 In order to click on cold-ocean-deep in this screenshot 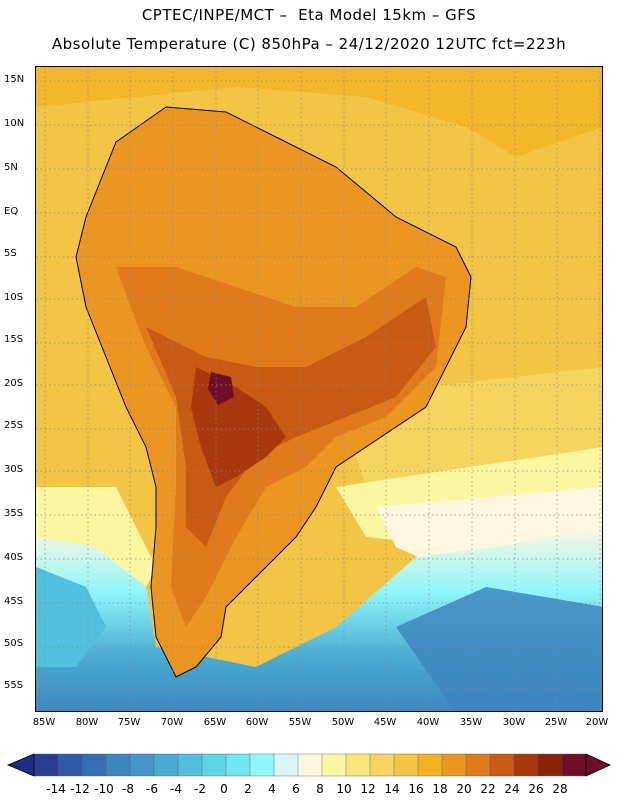, I will do `click(499, 649)`.